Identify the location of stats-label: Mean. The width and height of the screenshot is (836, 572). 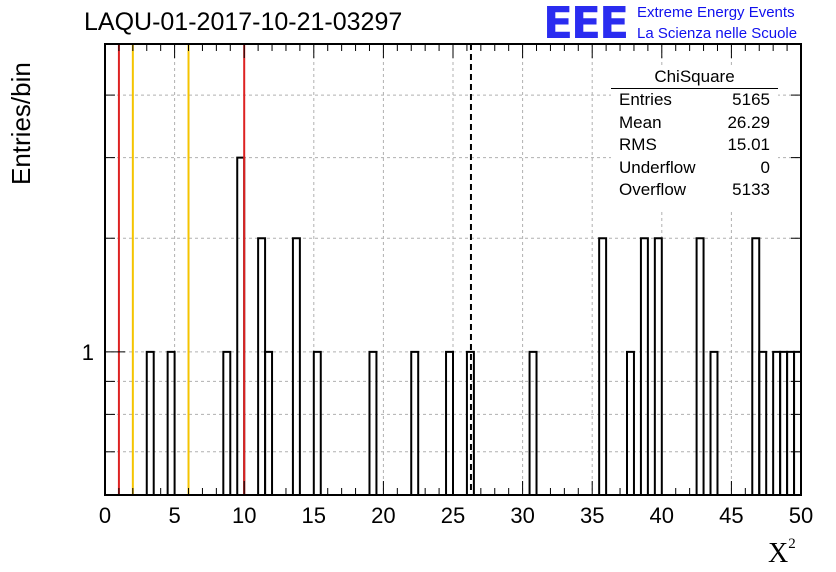
(640, 122).